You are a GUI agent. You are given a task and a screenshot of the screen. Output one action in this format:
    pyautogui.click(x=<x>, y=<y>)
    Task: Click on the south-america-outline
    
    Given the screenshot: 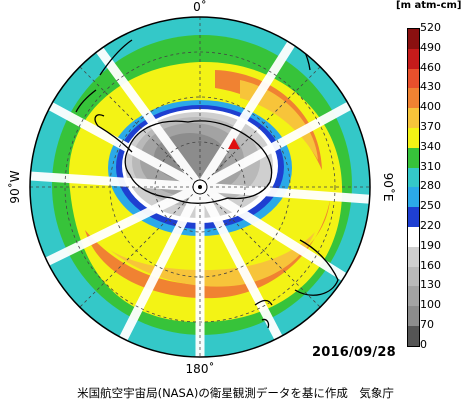 What is the action you would take?
    pyautogui.click(x=104, y=76)
    